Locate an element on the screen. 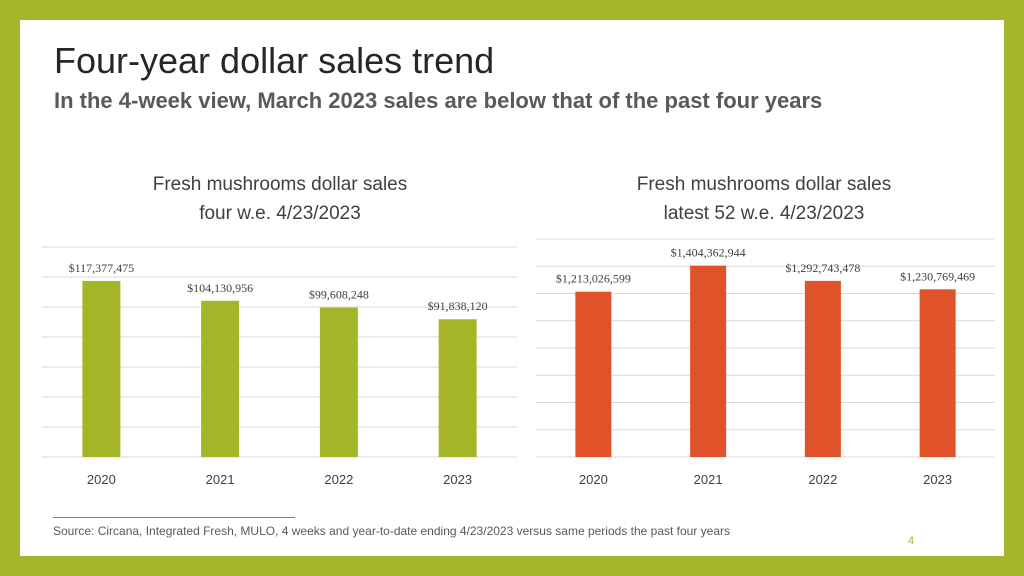  chart-1-x-tick-2022: 2022 is located at coordinates (338, 479).